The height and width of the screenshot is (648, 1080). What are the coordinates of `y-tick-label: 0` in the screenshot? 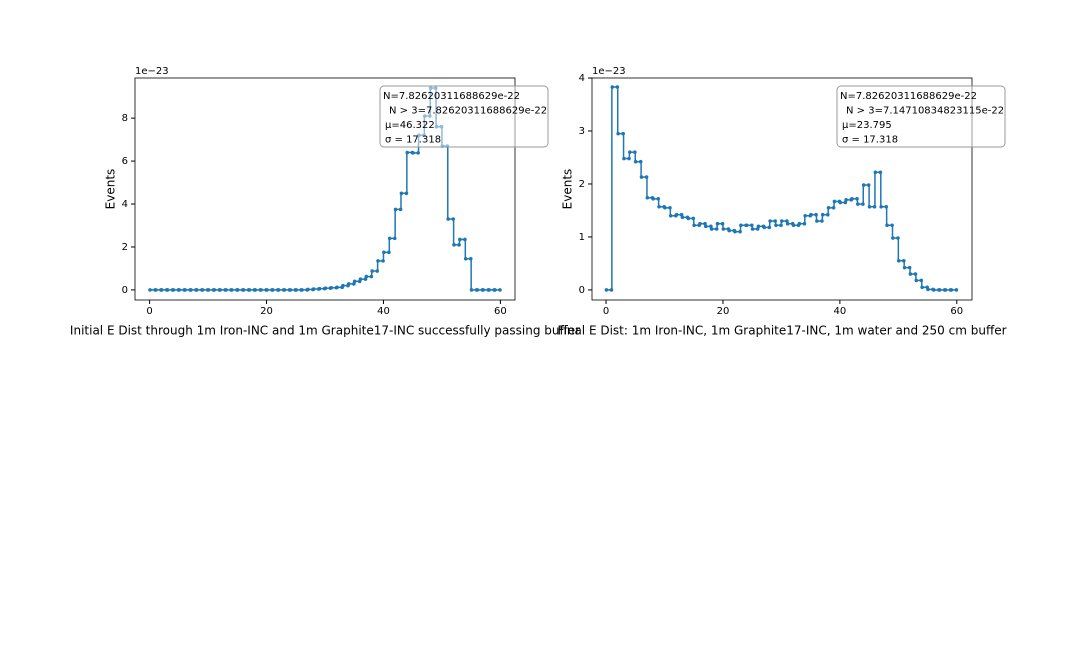 It's located at (125, 290).